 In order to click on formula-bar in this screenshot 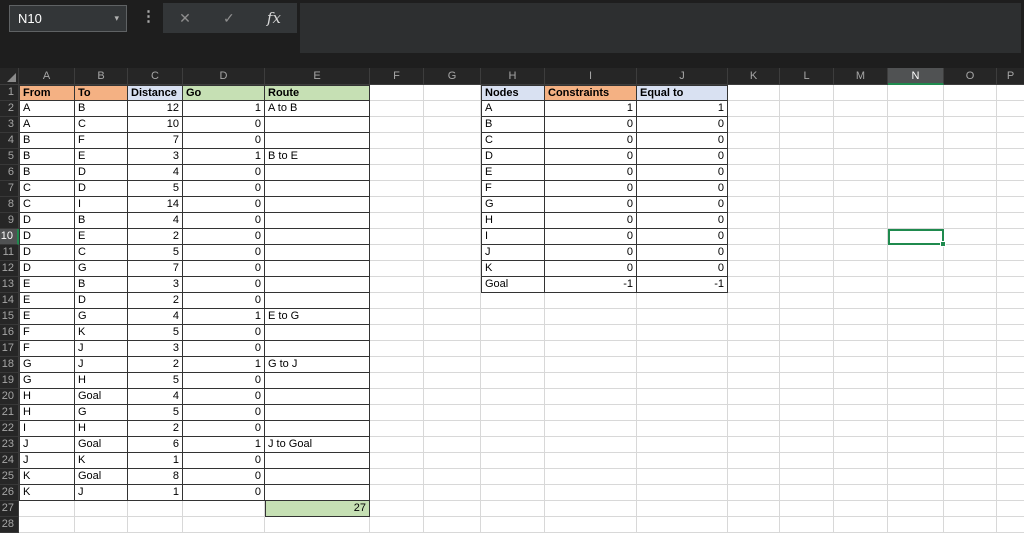, I will do `click(660, 28)`.